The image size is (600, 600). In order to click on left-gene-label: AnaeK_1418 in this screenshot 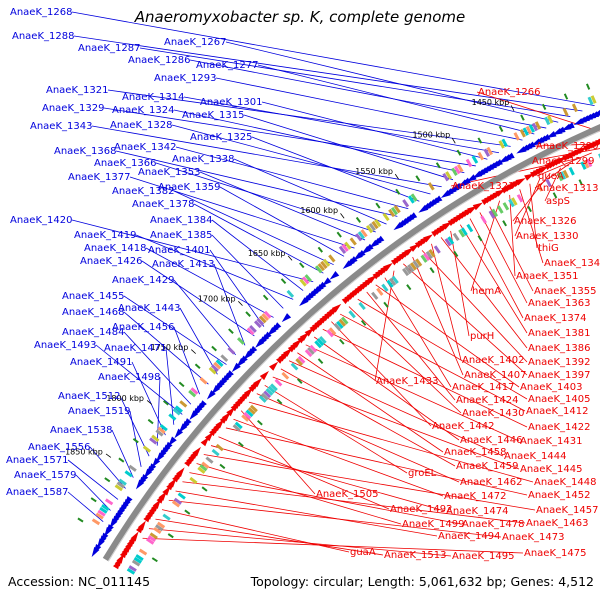, I will do `click(115, 248)`.